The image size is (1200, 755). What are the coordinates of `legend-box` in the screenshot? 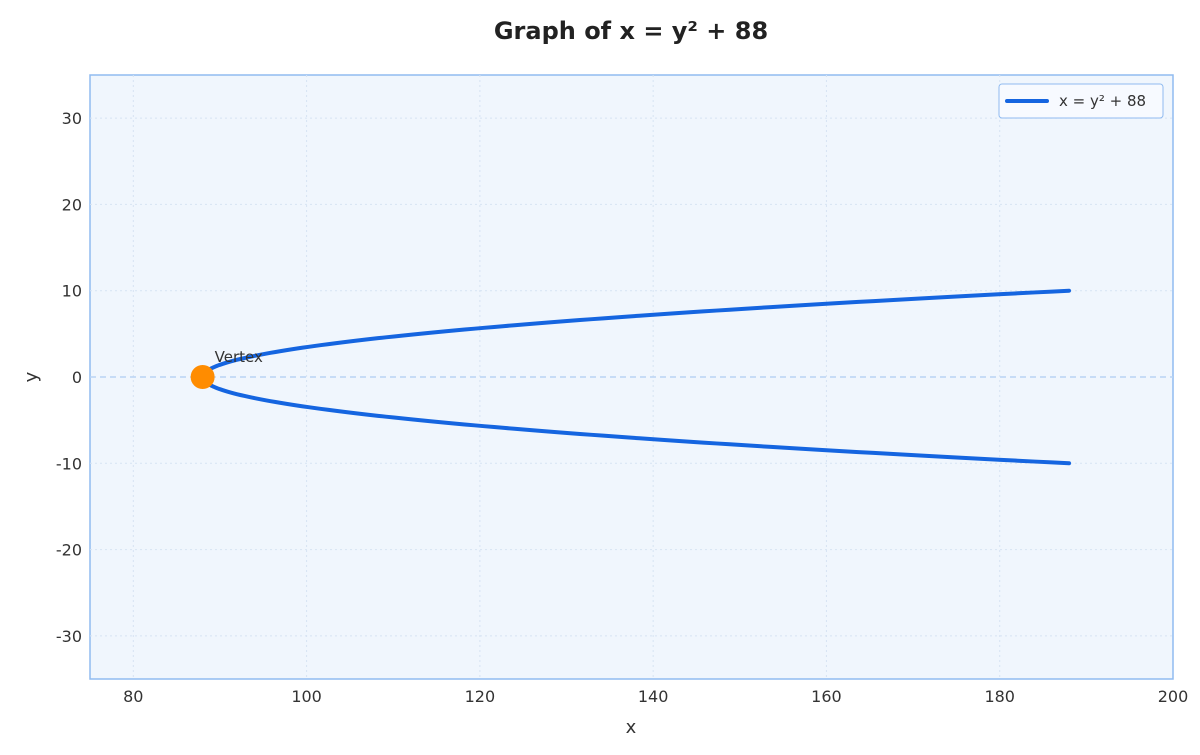 It's located at (1081, 101).